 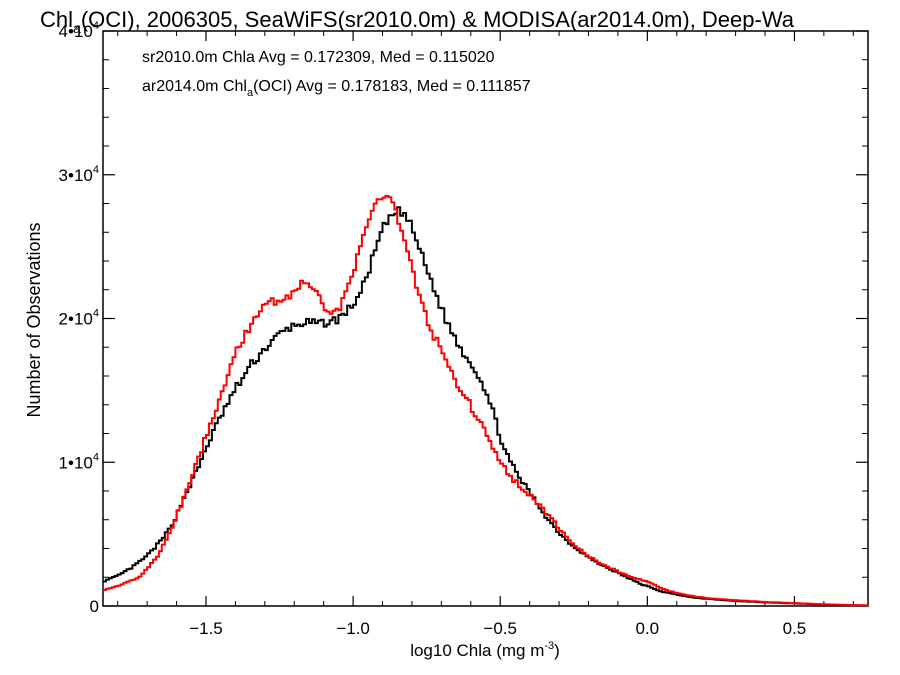 I want to click on y-tick-mantissa: 2•10, so click(x=76, y=319).